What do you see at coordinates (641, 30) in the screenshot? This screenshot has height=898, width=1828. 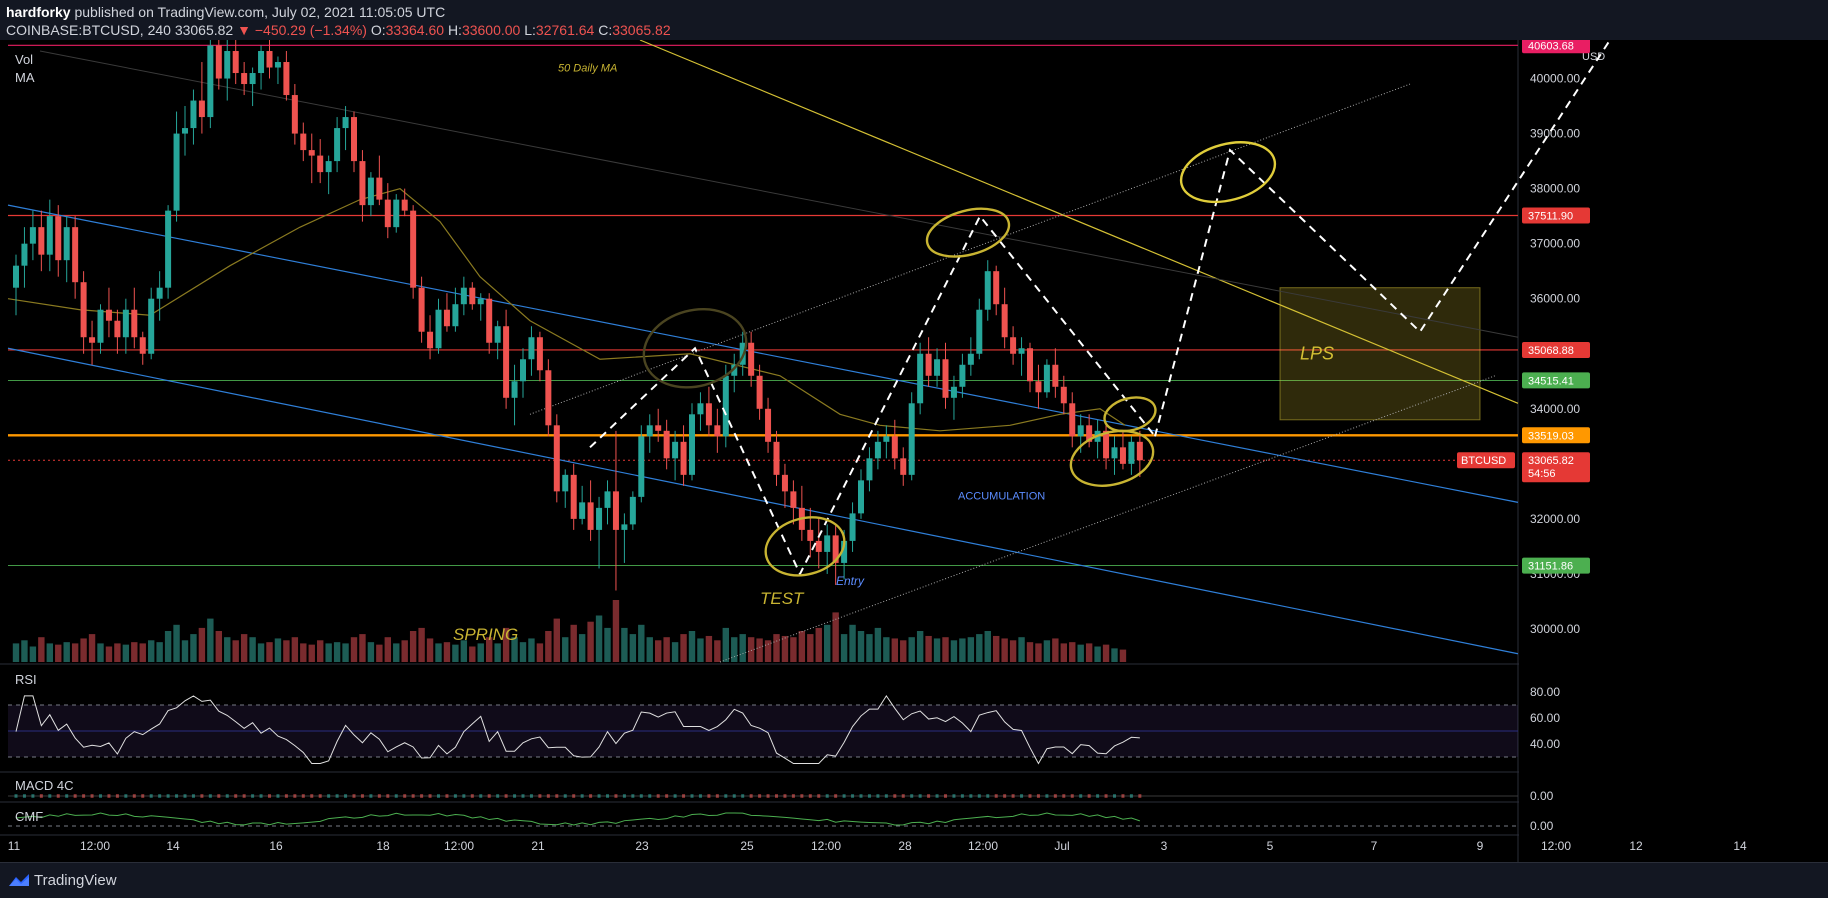 I see `close-value: 33065.82` at bounding box center [641, 30].